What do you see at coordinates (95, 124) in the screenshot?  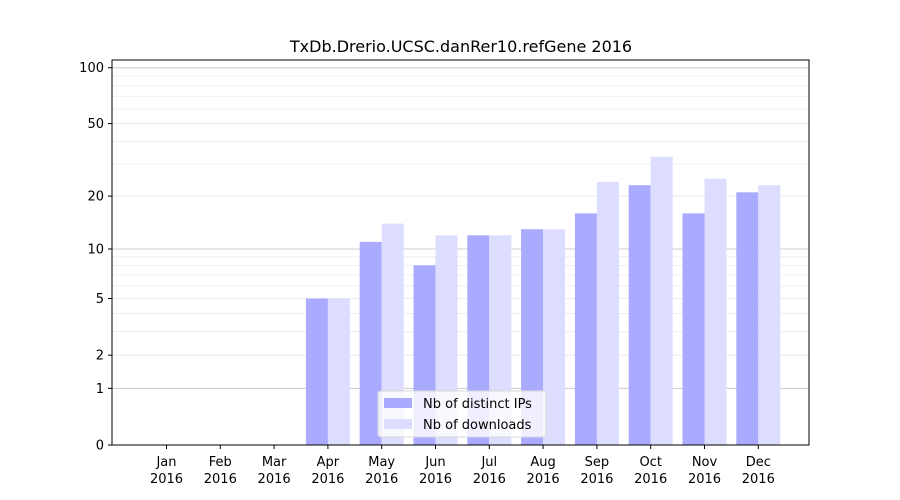 I see `y-tick-label: 50` at bounding box center [95, 124].